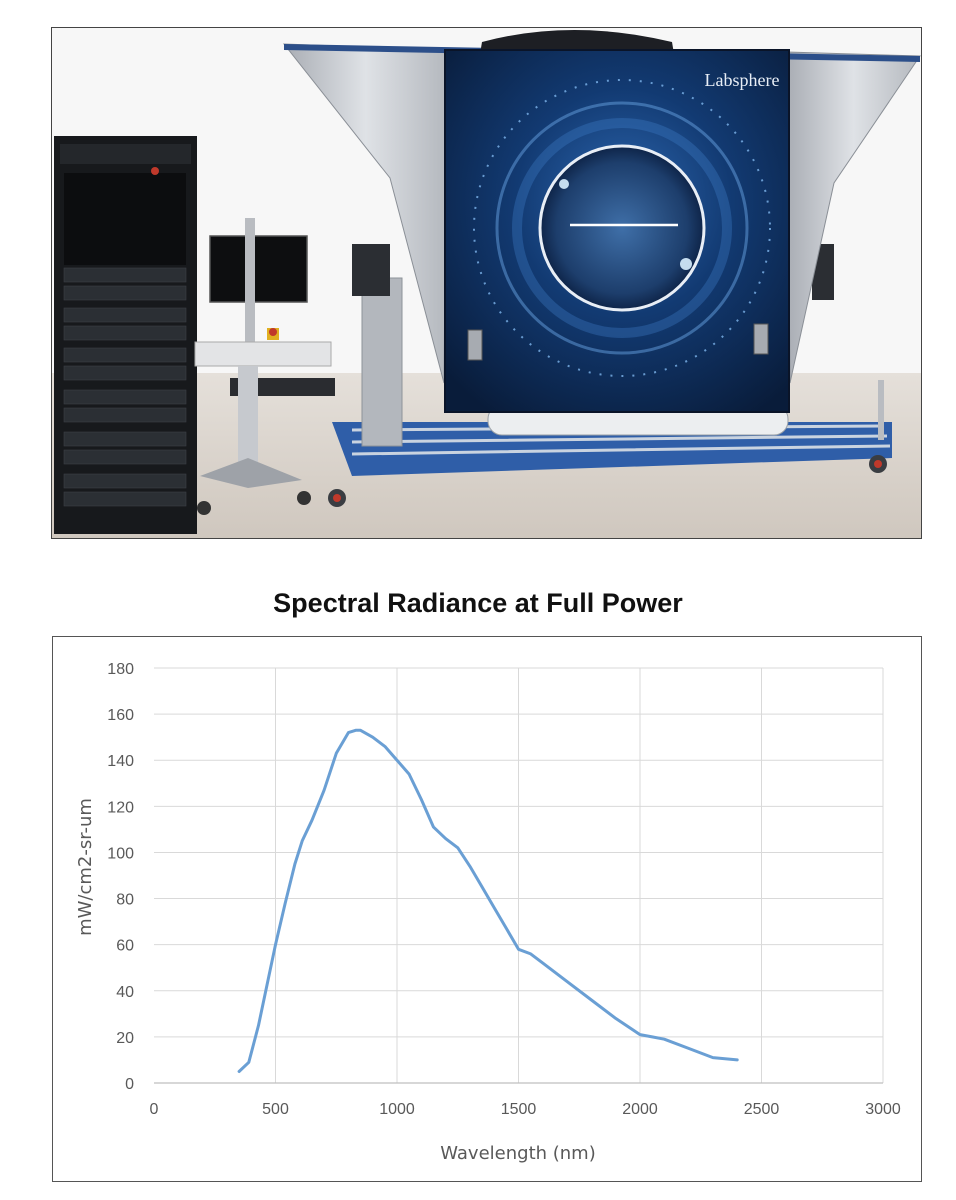  I want to click on y-tick-label: 60, so click(125, 946).